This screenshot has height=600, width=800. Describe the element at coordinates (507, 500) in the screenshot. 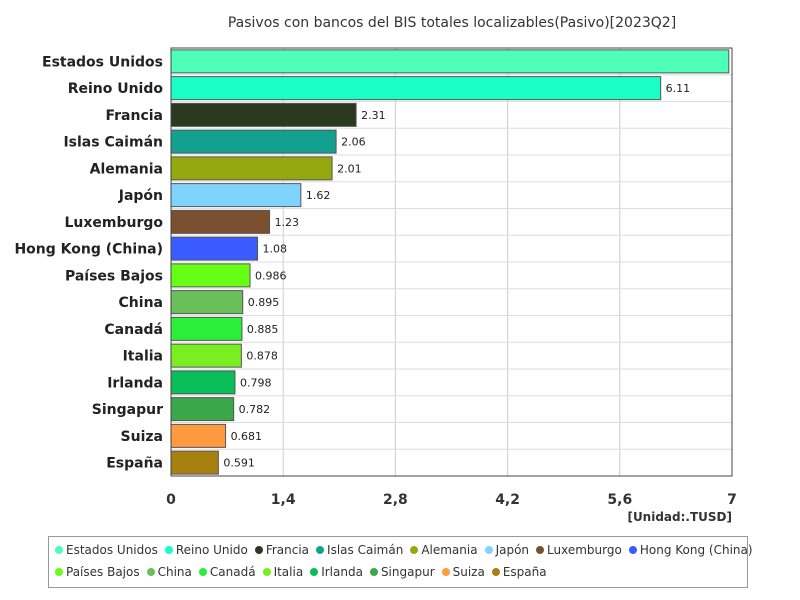

I see `x-tick-label: 4,2` at that location.